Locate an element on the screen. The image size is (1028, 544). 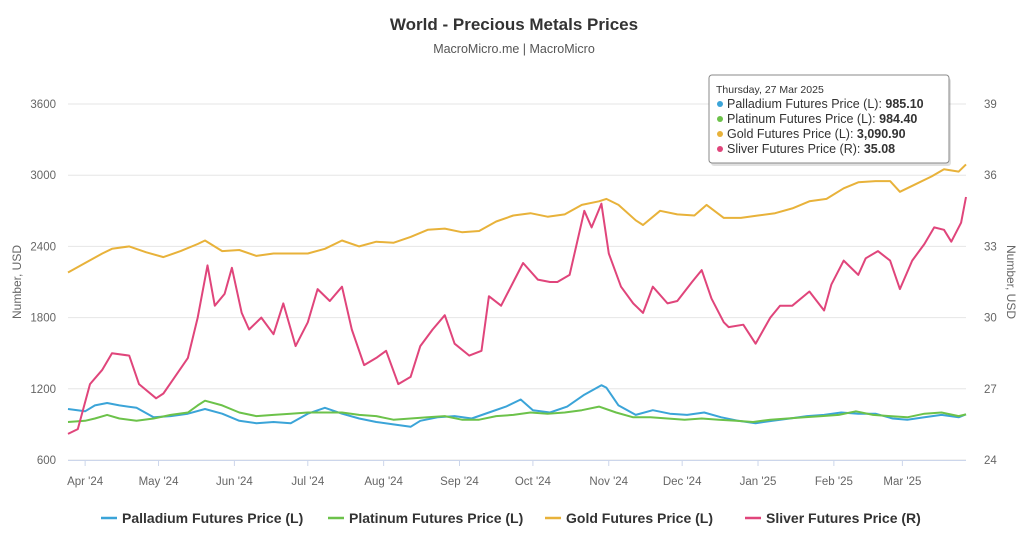
tooltip-box is located at coordinates (829, 119).